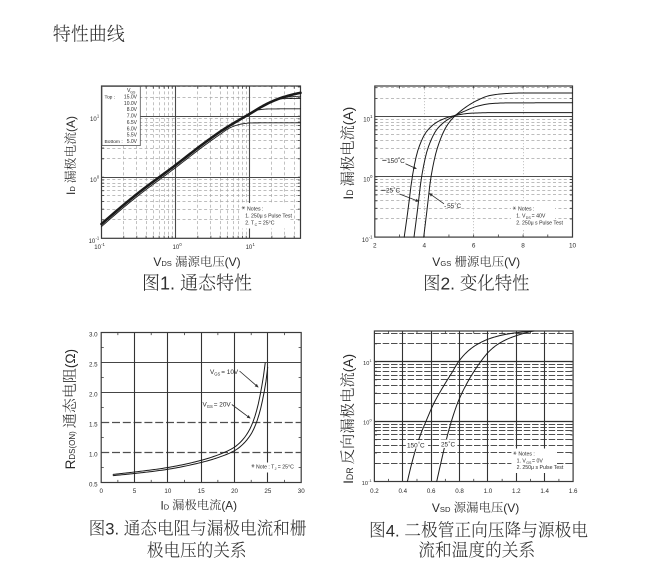 This screenshot has width=645, height=562. What do you see at coordinates (459, 491) in the screenshot?
I see `svg-text: 0.8` at bounding box center [459, 491].